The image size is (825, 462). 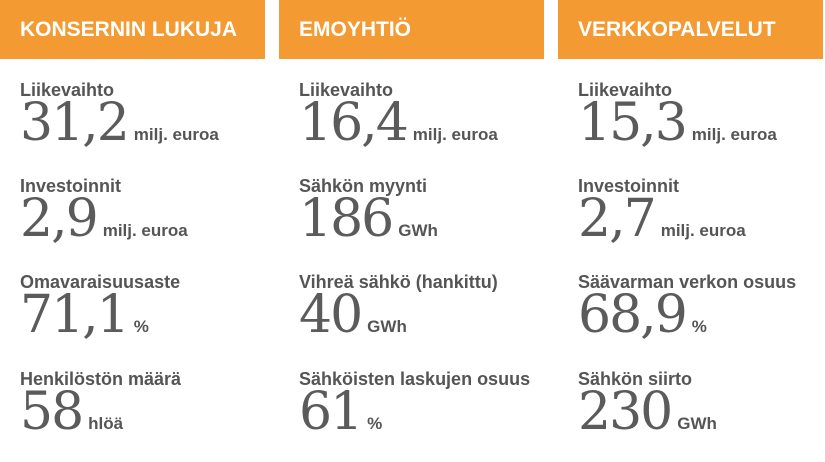 What do you see at coordinates (145, 404) in the screenshot?
I see `metric: Henkilöstön määrä 58 hlöä` at bounding box center [145, 404].